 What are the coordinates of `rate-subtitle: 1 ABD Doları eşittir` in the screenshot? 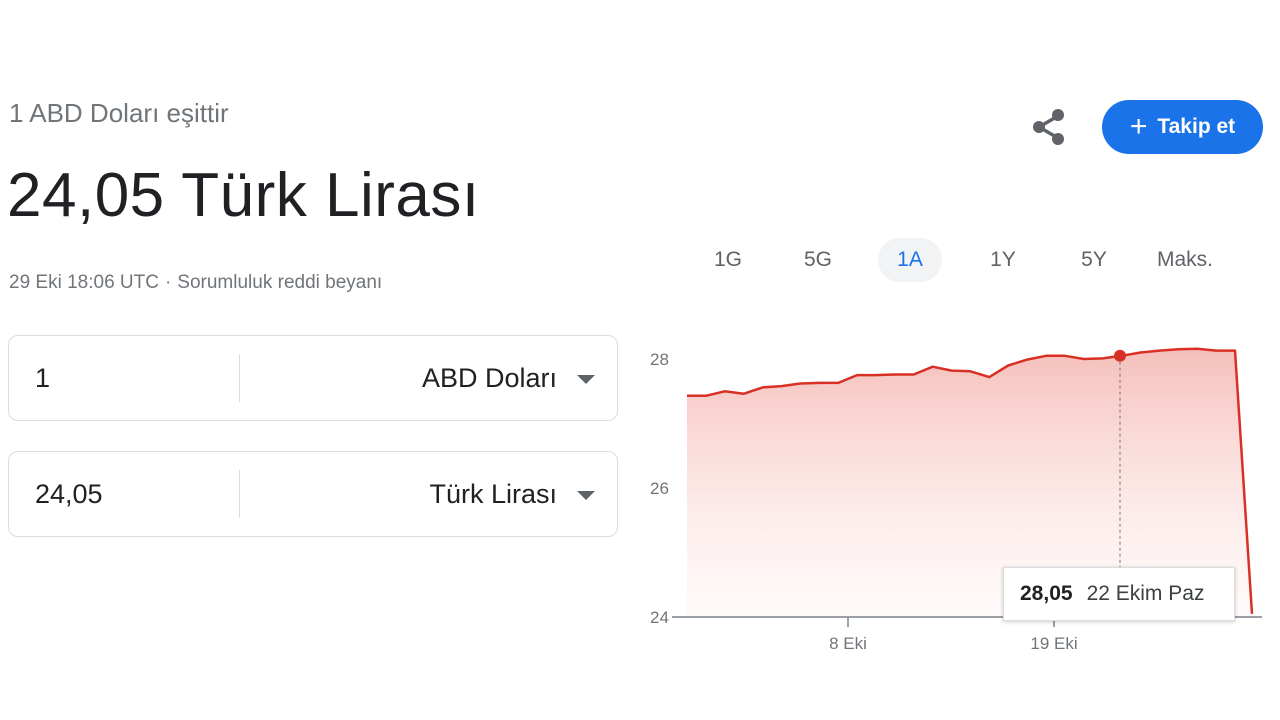 It's located at (119, 113).